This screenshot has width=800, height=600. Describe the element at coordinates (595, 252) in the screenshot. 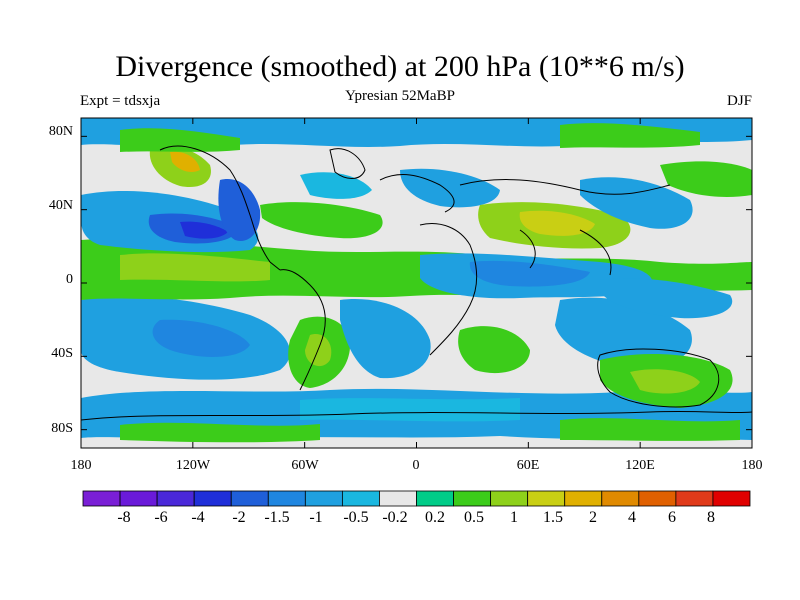

I see `coastline-southeast-asia` at that location.